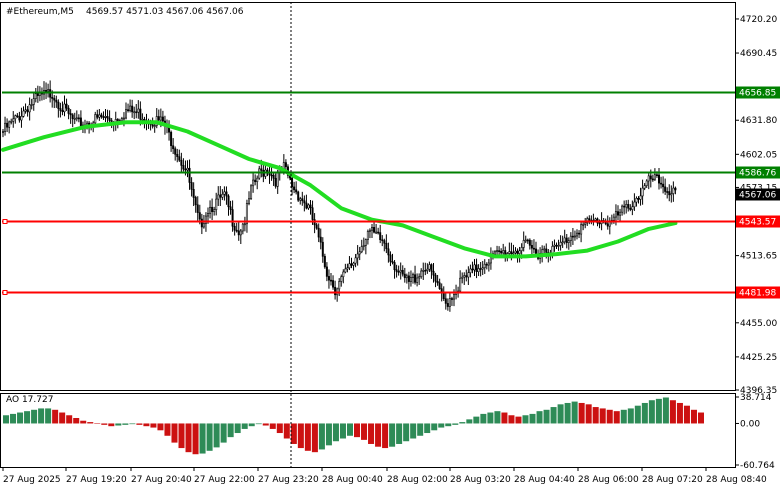  I want to click on time-tick-label: 28 Aug 03:20, so click(480, 480).